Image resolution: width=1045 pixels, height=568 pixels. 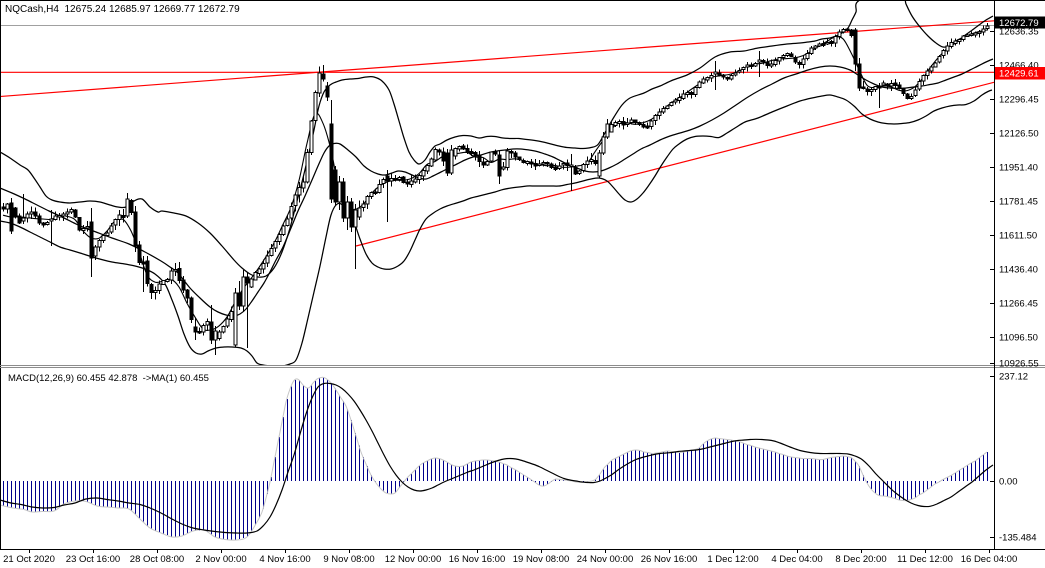 What do you see at coordinates (220, 559) in the screenshot?
I see `svg-text: 2 Nov 00:00` at bounding box center [220, 559].